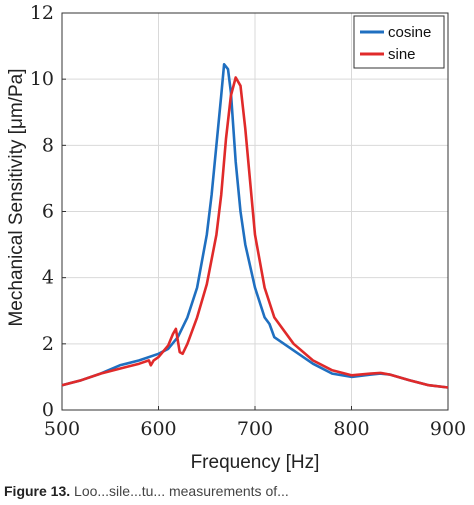 This screenshot has width=474, height=505. What do you see at coordinates (48, 145) in the screenshot?
I see `y-tick-label: 8` at bounding box center [48, 145].